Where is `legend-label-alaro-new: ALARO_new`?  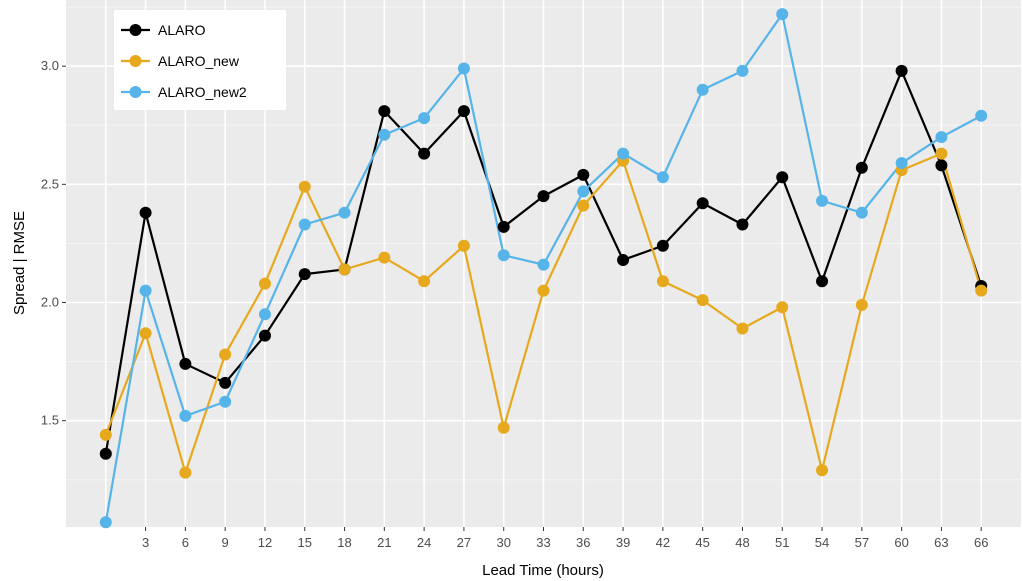
legend-label-alaro-new: ALARO_new is located at coordinates (199, 61).